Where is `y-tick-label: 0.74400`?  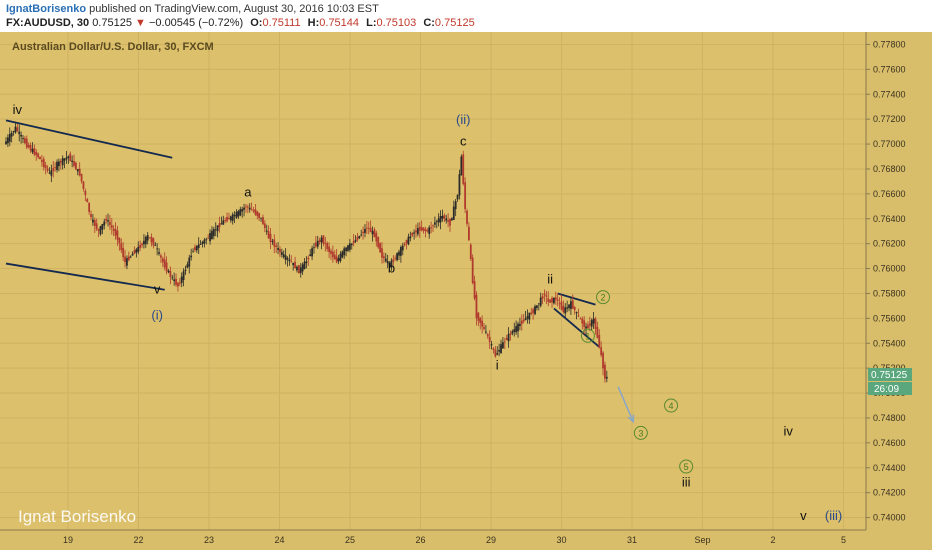
y-tick-label: 0.74400 is located at coordinates (889, 468).